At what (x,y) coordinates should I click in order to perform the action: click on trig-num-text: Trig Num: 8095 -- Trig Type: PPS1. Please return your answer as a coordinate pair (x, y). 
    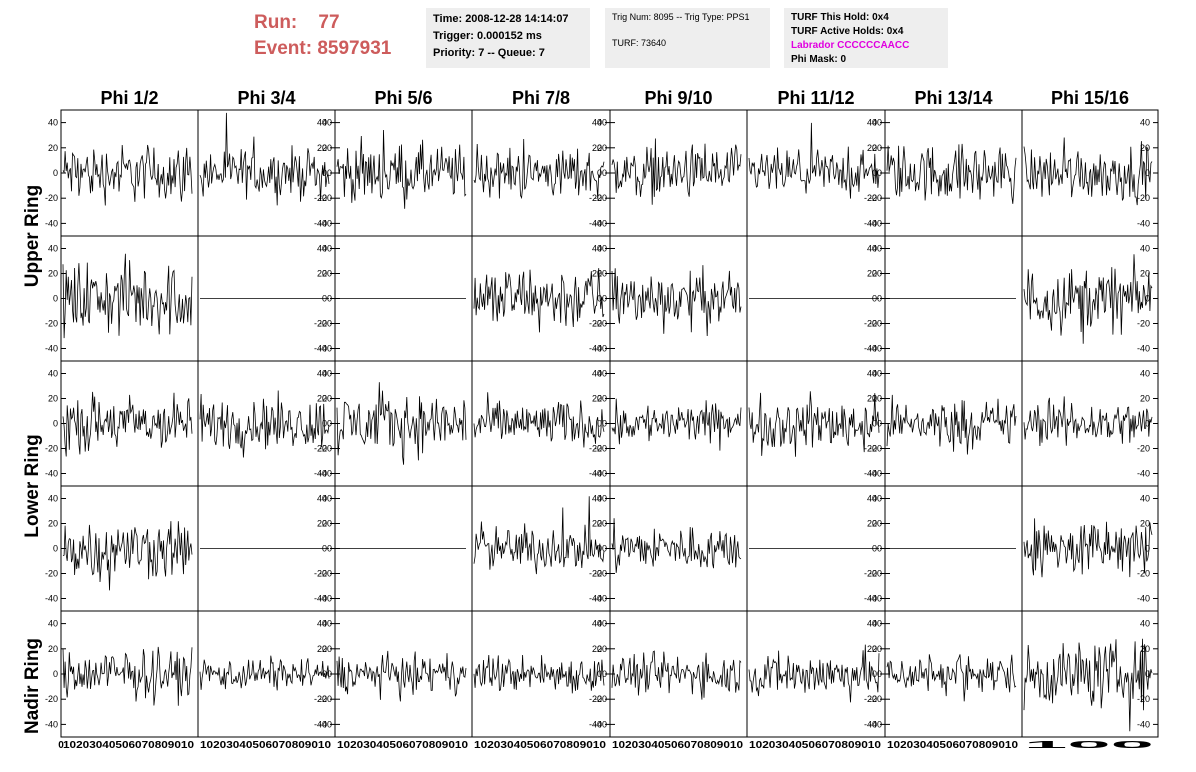
    Looking at the image, I should click on (681, 17).